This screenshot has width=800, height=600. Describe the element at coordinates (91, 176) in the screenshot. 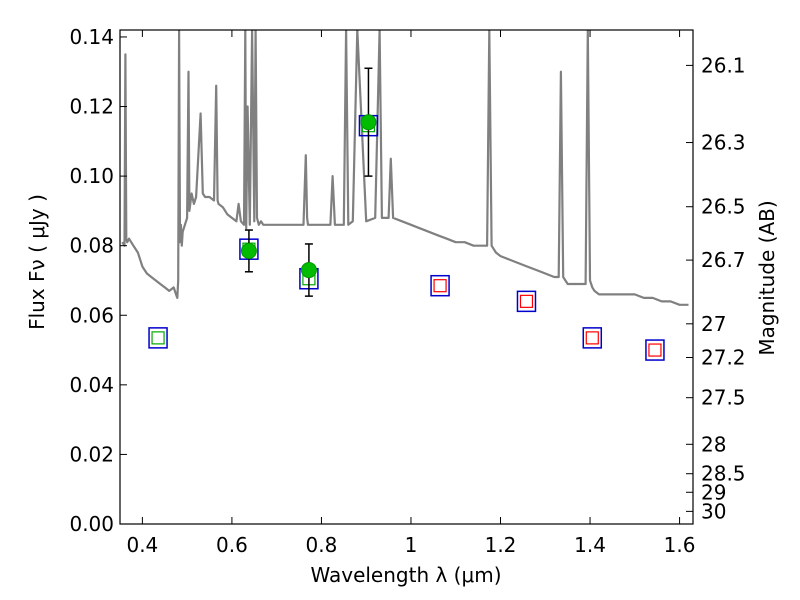

I see `y-tick-label: 0.10` at that location.